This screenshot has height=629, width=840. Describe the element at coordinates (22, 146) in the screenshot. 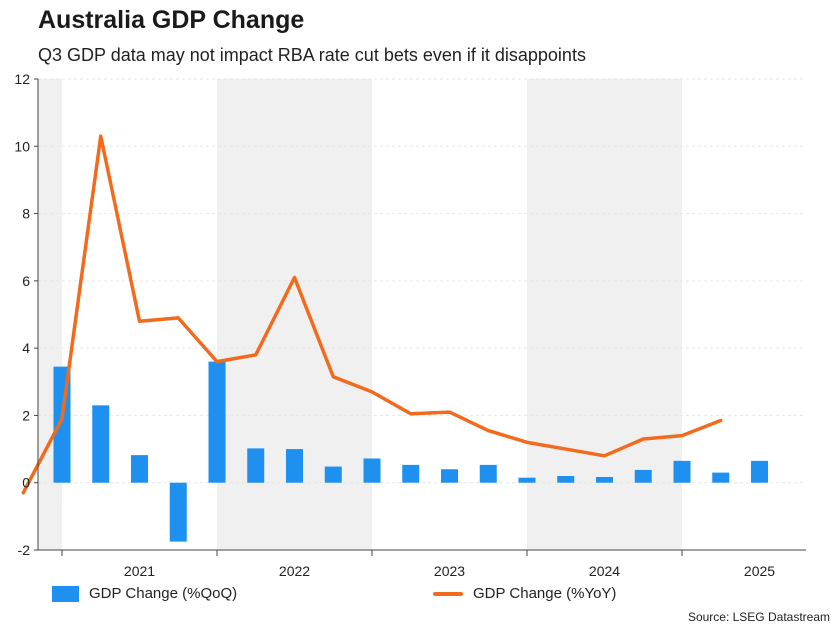

I see `y-tick-label: 10` at that location.